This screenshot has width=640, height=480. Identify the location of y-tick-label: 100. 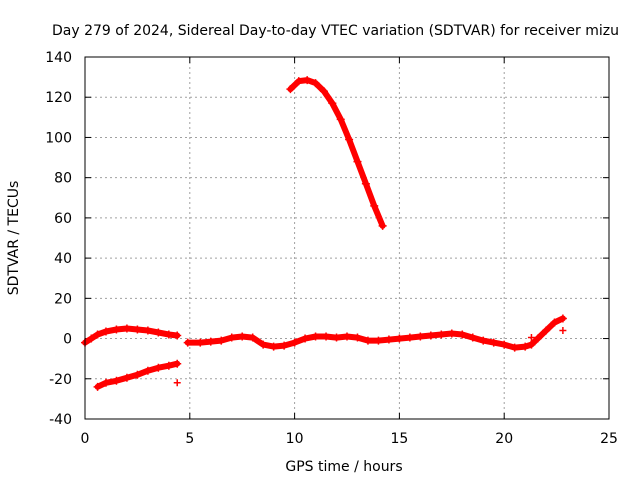
(58, 138).